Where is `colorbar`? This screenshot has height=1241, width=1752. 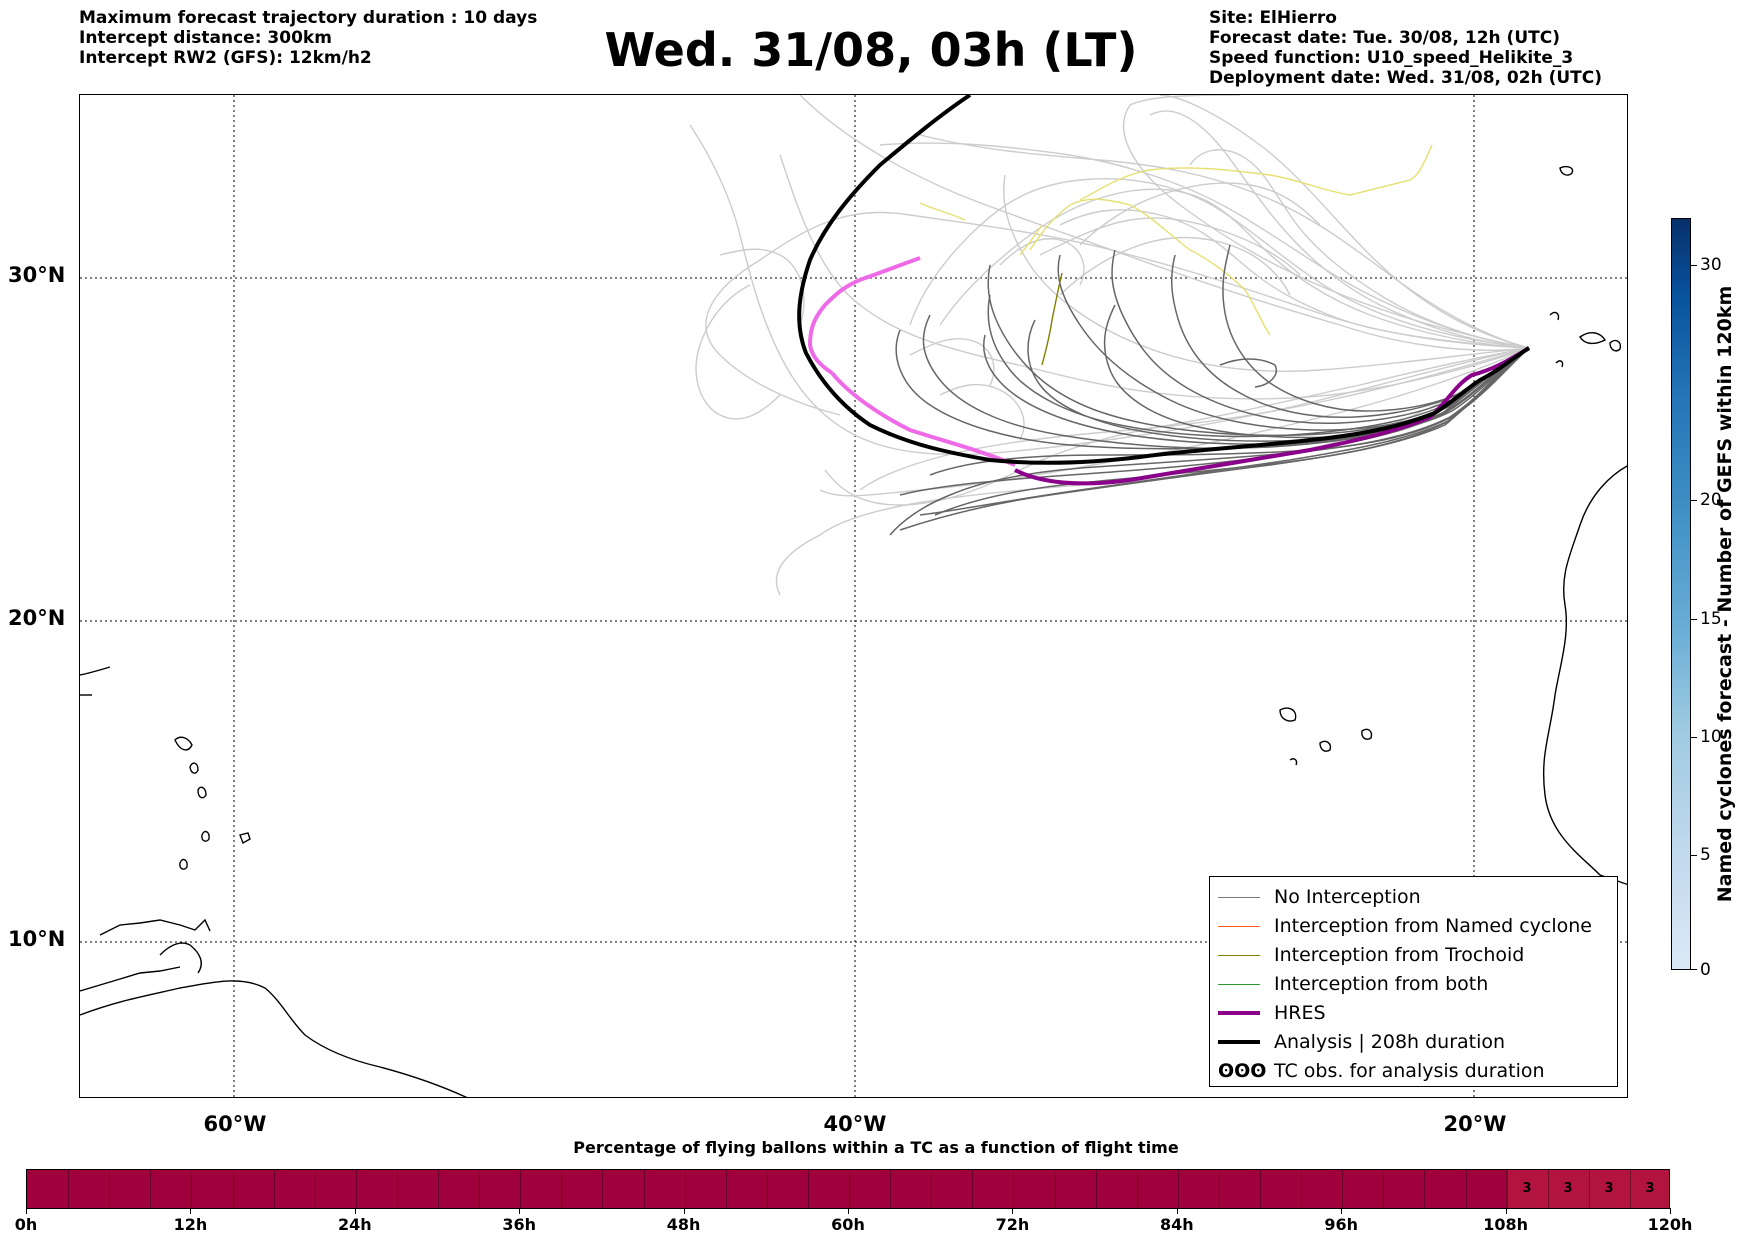 colorbar is located at coordinates (1681, 594).